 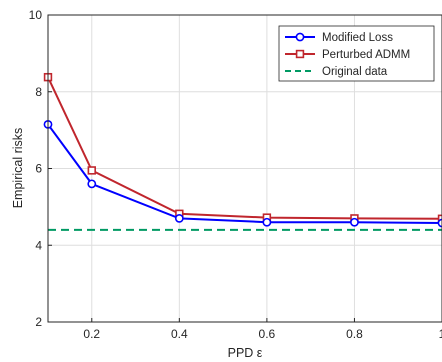 What do you see at coordinates (354, 334) in the screenshot?
I see `x-tick-label: 0.8` at bounding box center [354, 334].